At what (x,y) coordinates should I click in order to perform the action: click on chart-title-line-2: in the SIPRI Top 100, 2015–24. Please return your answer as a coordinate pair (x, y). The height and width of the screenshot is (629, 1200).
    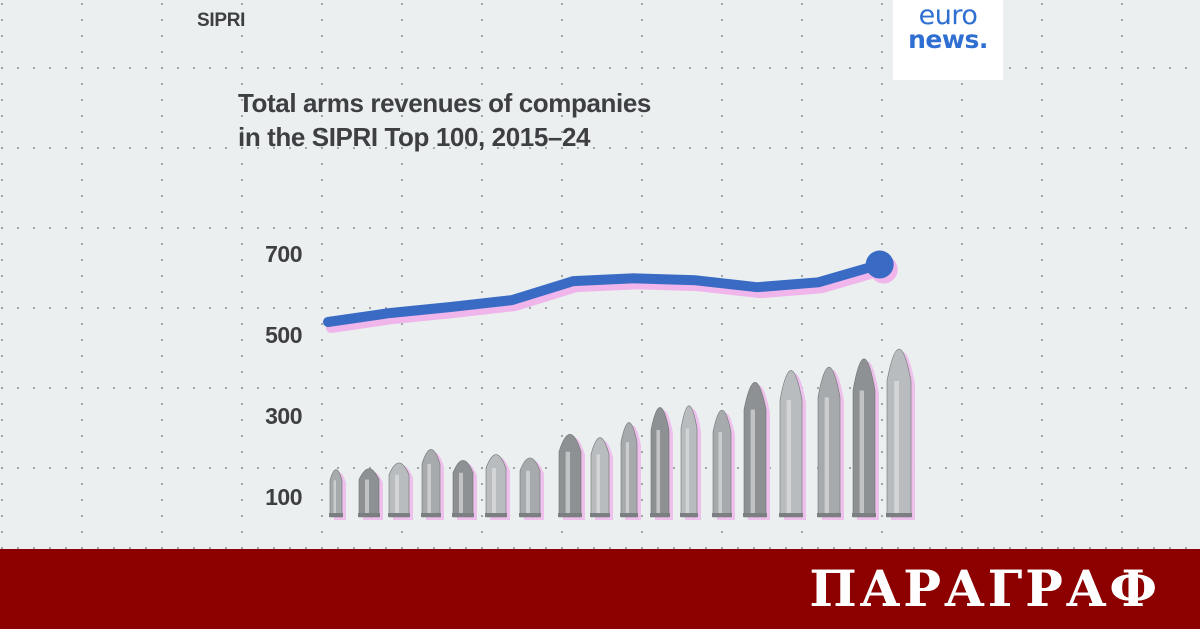
    Looking at the image, I should click on (414, 137).